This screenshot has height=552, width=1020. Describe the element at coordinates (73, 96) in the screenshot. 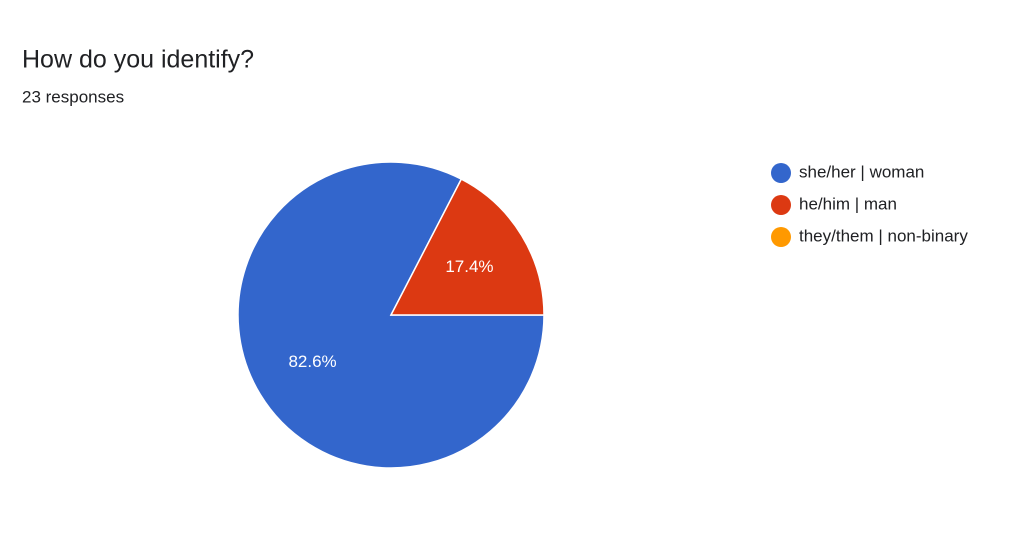

I see `chart-subtitle: 23 responses` at that location.